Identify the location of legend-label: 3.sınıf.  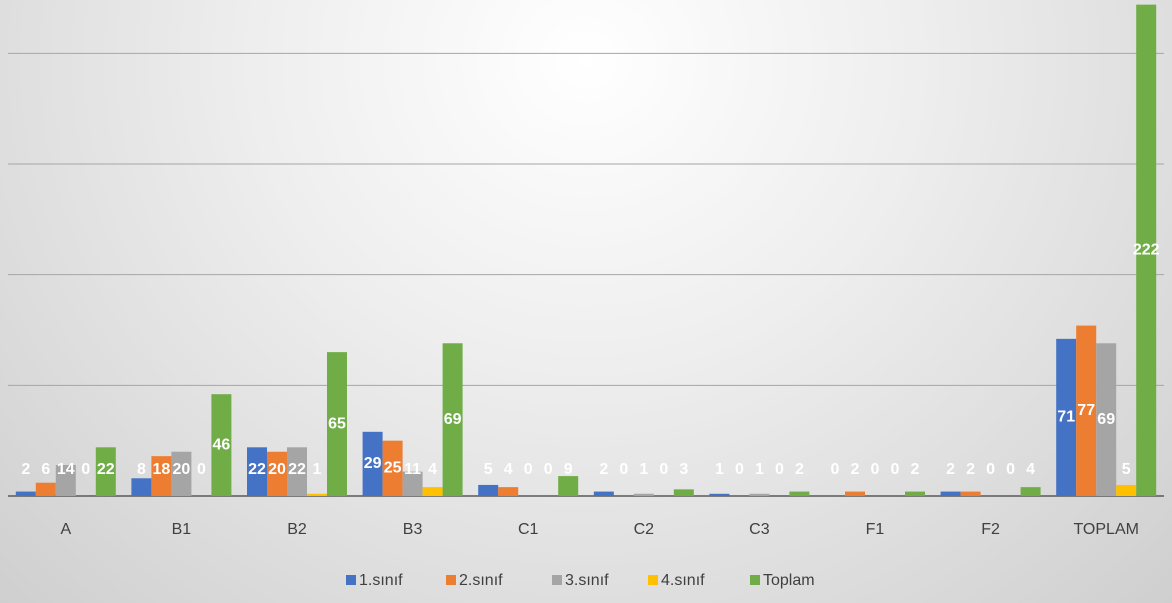
(587, 580).